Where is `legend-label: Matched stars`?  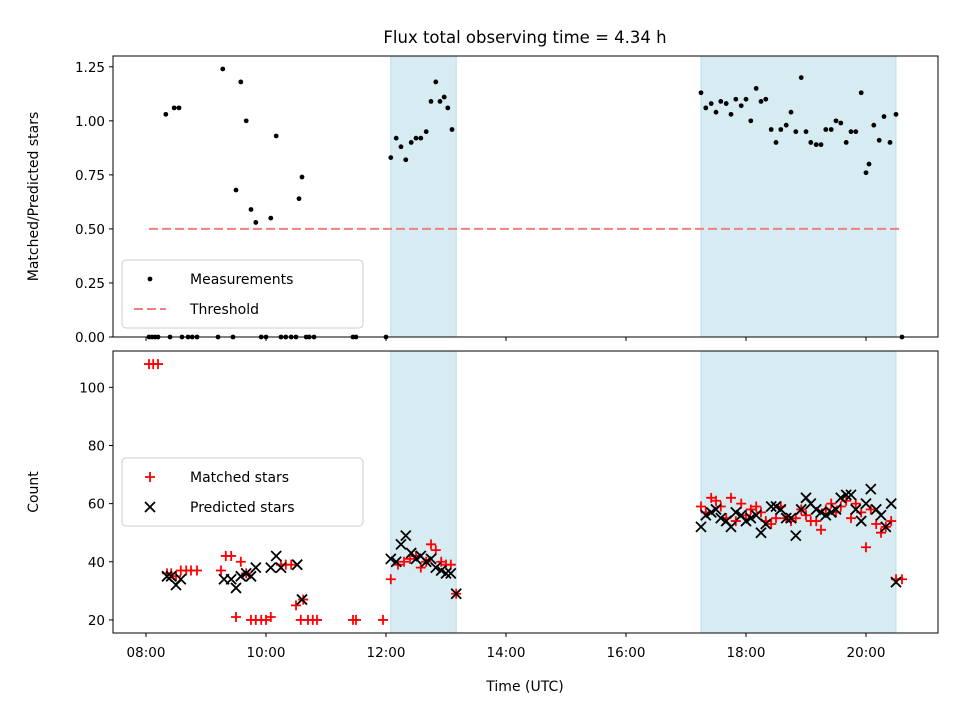
legend-label: Matched stars is located at coordinates (239, 478).